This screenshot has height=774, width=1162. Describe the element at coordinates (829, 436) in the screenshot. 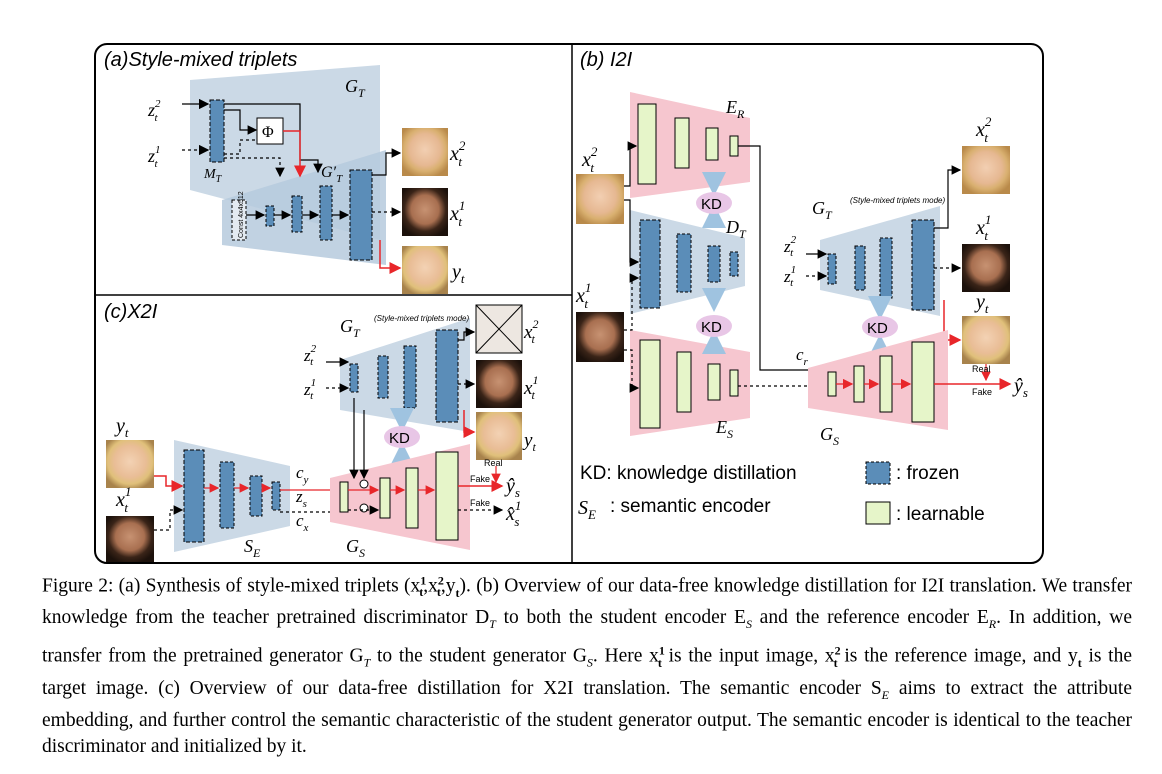

I see `gs-label-b: GS` at that location.